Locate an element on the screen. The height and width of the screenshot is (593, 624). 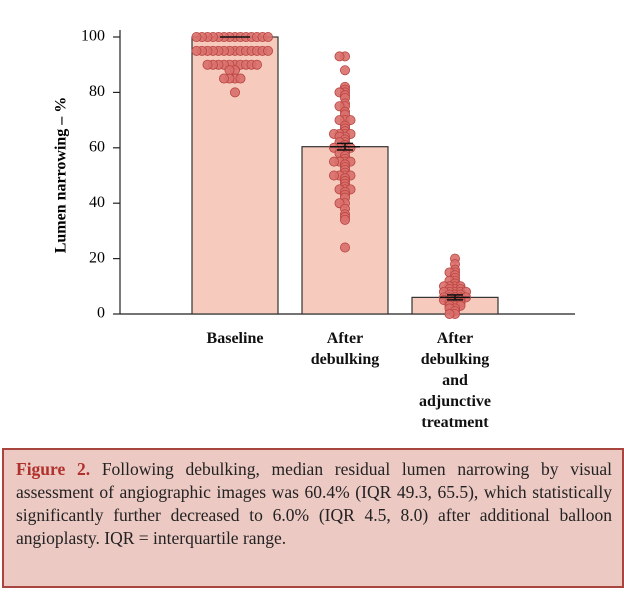
y-tick-label: 60 is located at coordinates (97, 146).